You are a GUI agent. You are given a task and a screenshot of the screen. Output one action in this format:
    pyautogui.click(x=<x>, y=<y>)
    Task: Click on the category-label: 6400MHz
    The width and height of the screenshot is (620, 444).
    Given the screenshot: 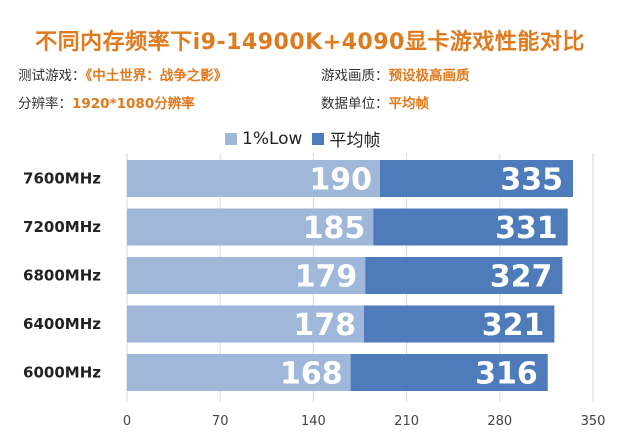 What is the action you would take?
    pyautogui.click(x=62, y=324)
    